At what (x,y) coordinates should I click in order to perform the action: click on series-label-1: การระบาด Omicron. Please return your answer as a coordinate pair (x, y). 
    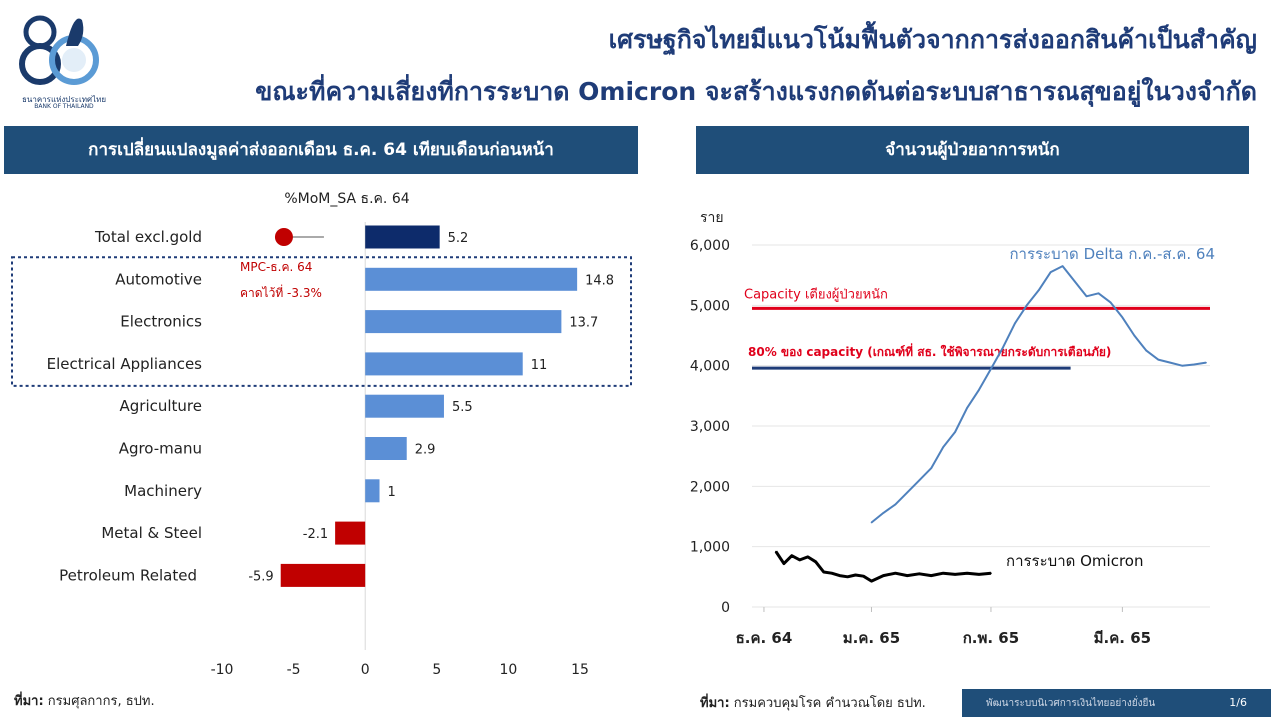
    Looking at the image, I should click on (1074, 561).